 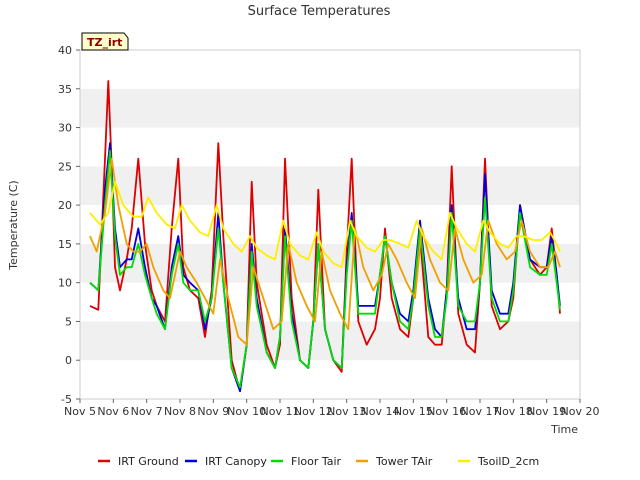 I want to click on chart-title: Surface Temperatures, so click(x=319, y=11).